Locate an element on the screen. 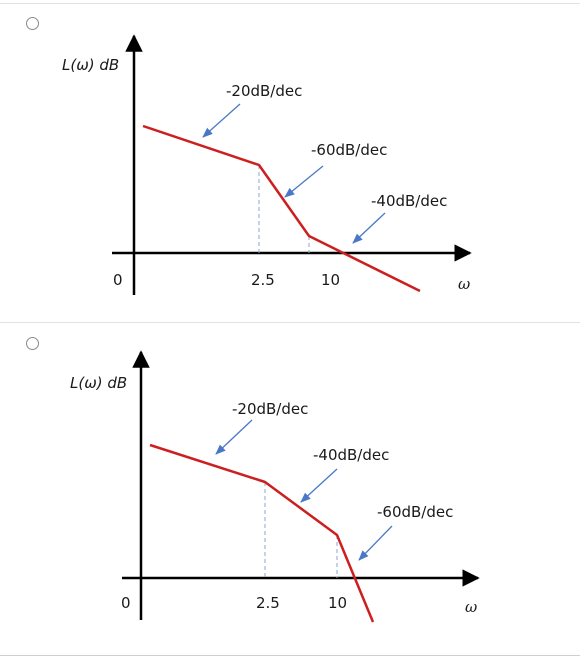 Image resolution: width=580 pixels, height=668 pixels. middle-divider is located at coordinates (290, 322).